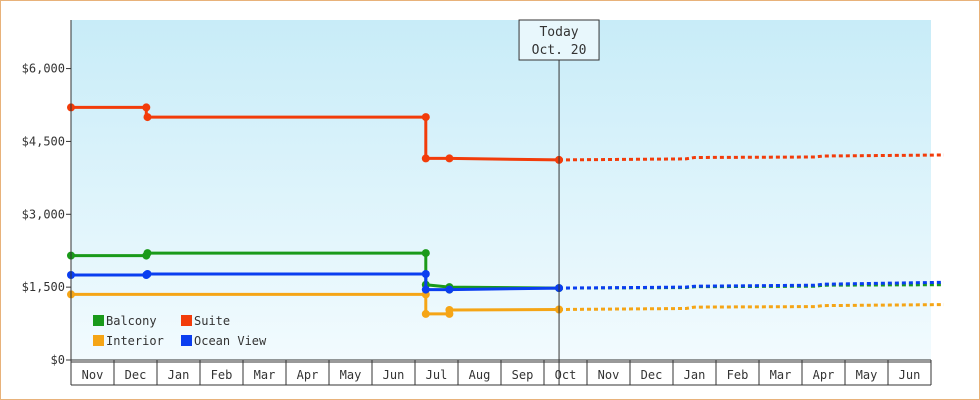  Describe the element at coordinates (480, 375) in the screenshot. I see `x-tick-label: Aug` at that location.